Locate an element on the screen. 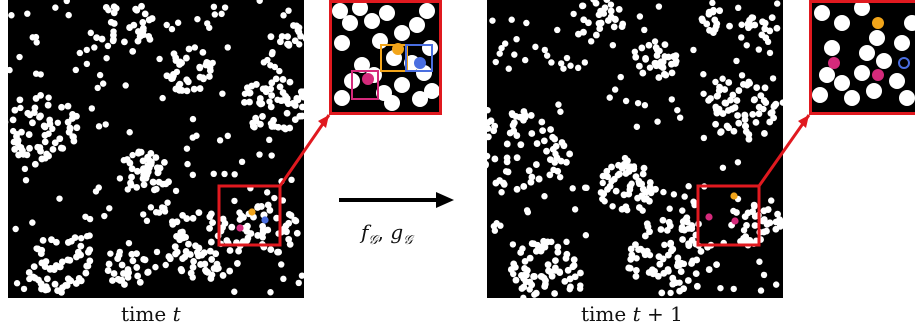  caption-time-t-prefix: time is located at coordinates (147, 314).